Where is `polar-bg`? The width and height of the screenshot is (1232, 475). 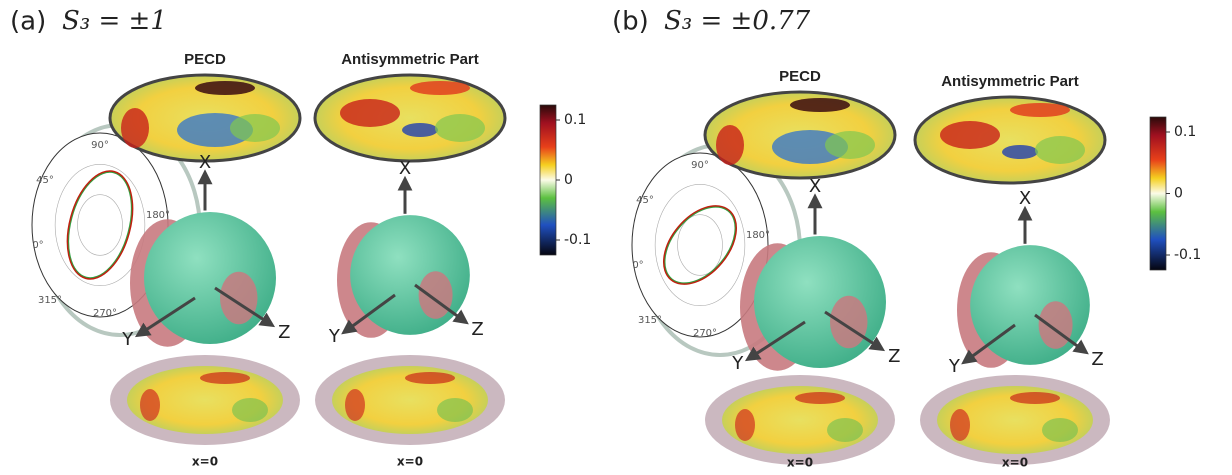 polar-bg is located at coordinates (700, 245).